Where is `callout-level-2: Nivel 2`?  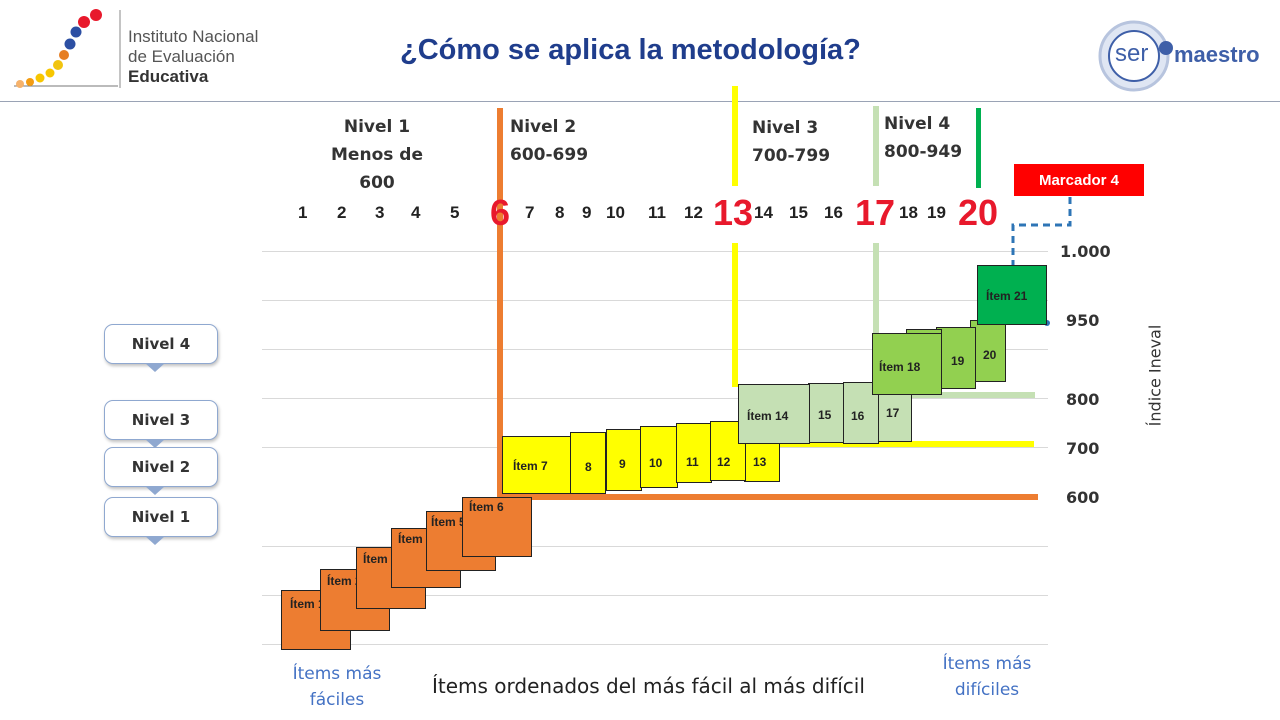 callout-level-2: Nivel 2 is located at coordinates (161, 471).